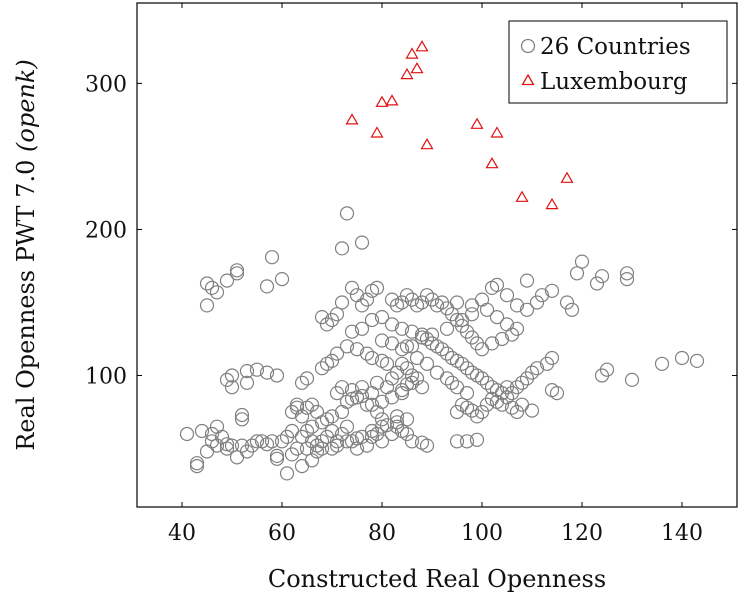 The image size is (739, 598). What do you see at coordinates (682, 533) in the screenshot?
I see `x-tick-label: 140` at bounding box center [682, 533].